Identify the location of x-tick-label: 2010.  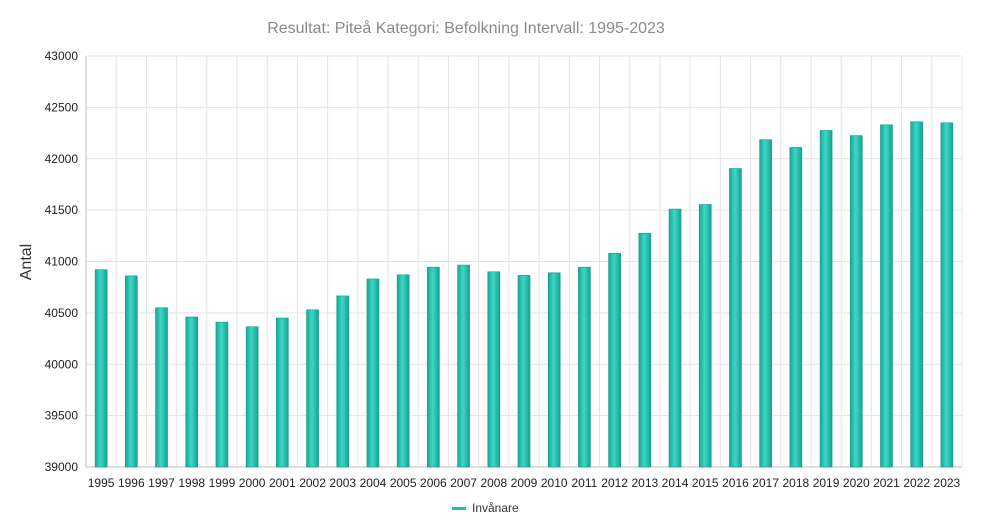
(554, 483).